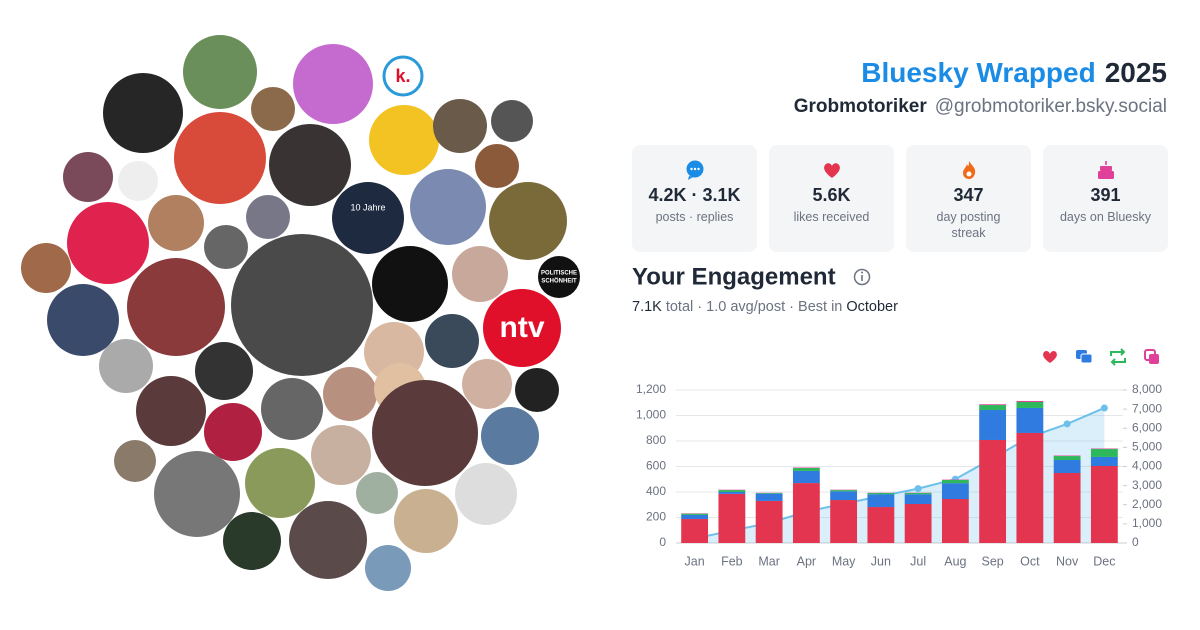  Describe the element at coordinates (732, 561) in the screenshot. I see `x-tick-label: Feb` at that location.